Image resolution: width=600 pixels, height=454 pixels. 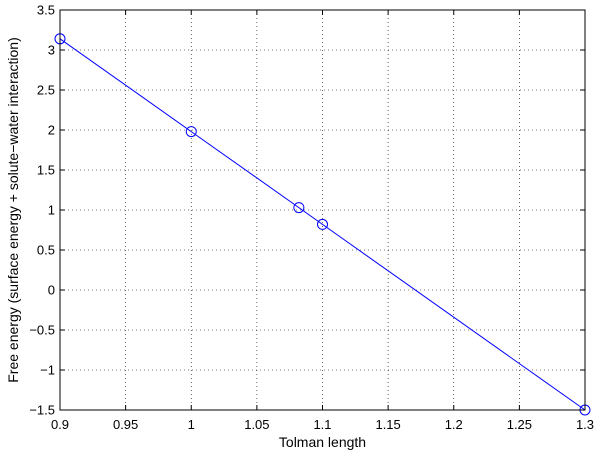 What do you see at coordinates (51, 130) in the screenshot?
I see `y-tick-label: 2` at bounding box center [51, 130].